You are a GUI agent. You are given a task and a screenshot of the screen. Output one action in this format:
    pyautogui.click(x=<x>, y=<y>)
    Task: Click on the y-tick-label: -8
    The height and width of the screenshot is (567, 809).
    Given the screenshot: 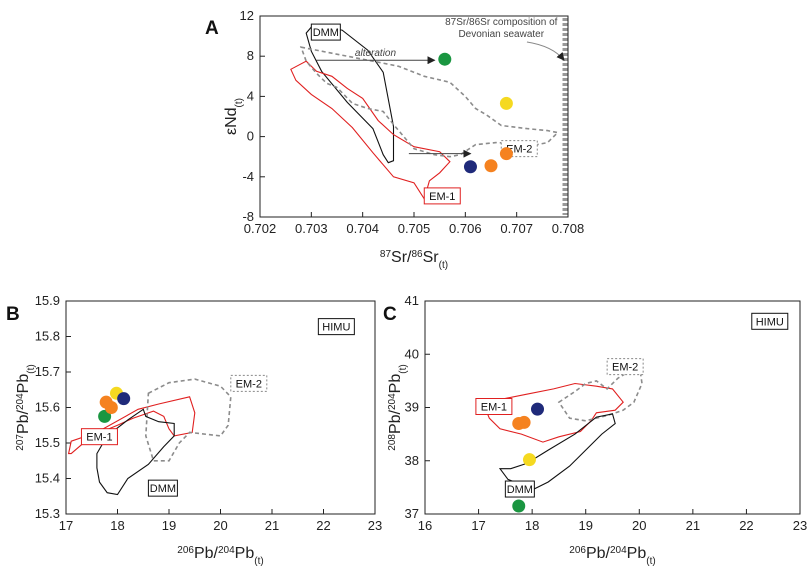 What is the action you would take?
    pyautogui.click(x=248, y=216)
    